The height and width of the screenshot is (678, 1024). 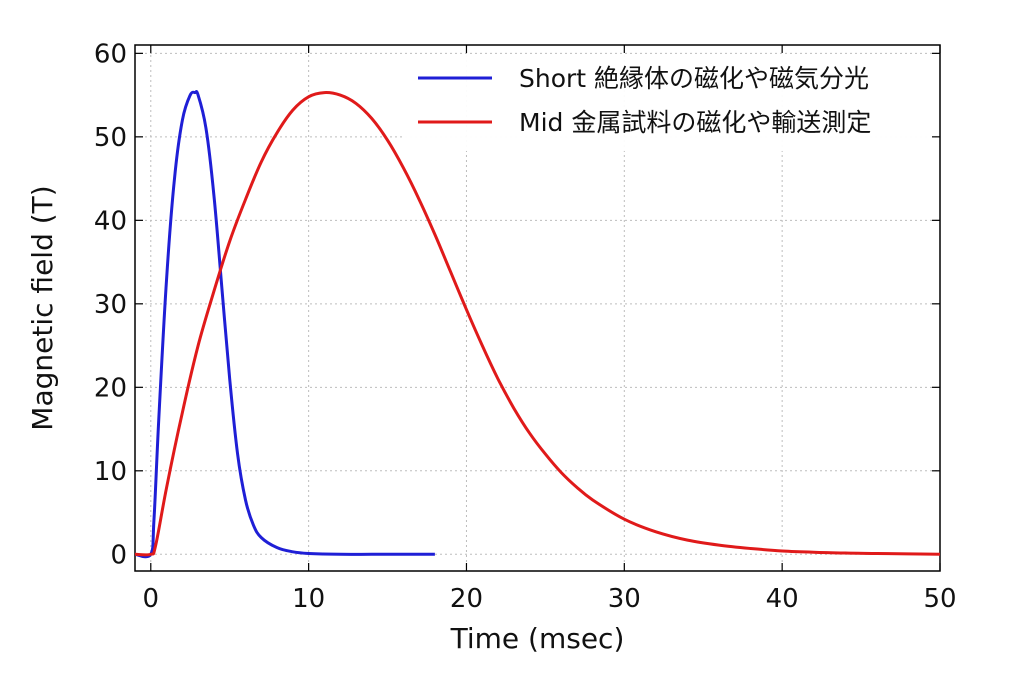 What do you see at coordinates (466, 599) in the screenshot?
I see `x-tick-label: 20` at bounding box center [466, 599].